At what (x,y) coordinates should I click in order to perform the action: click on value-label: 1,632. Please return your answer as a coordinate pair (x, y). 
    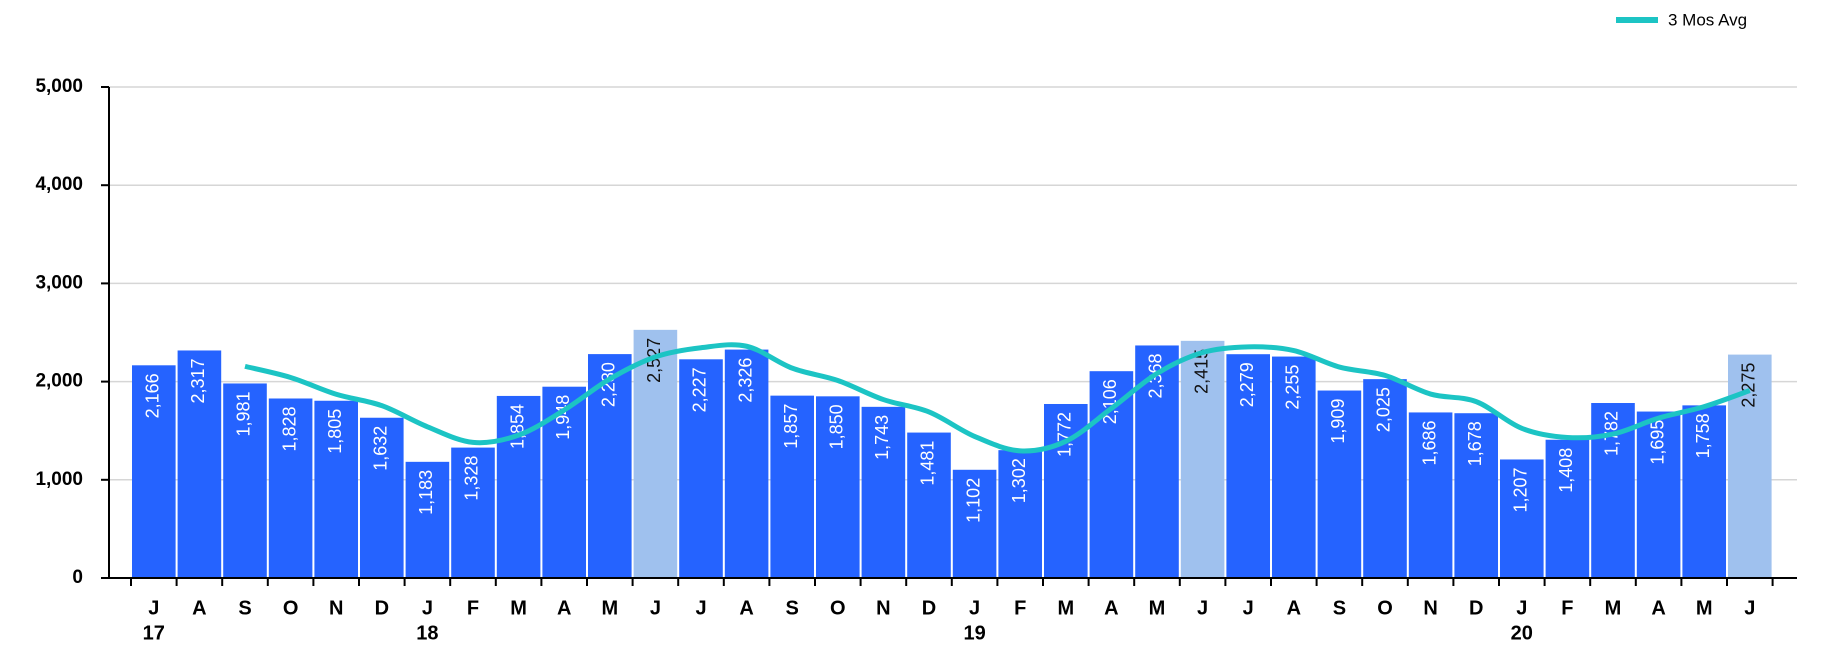
    Looking at the image, I should click on (381, 448).